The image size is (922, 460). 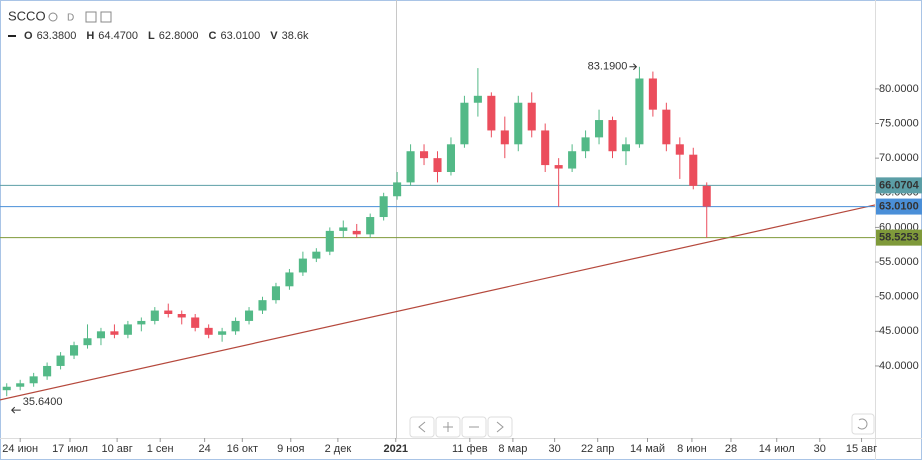 I want to click on y-tick-label: 75.0000, so click(x=899, y=123).